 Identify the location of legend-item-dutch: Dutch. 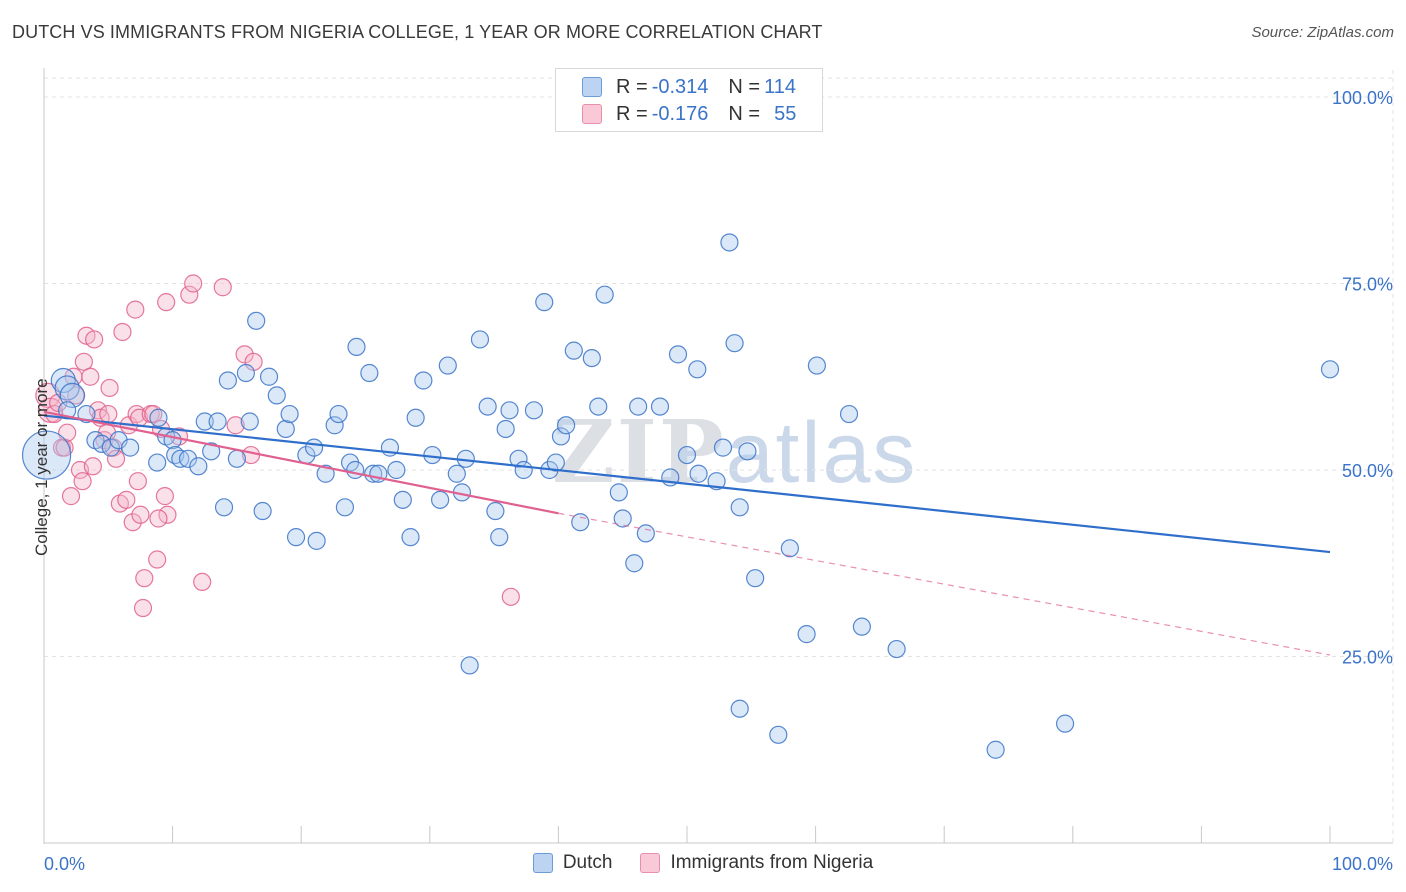
(572, 863).